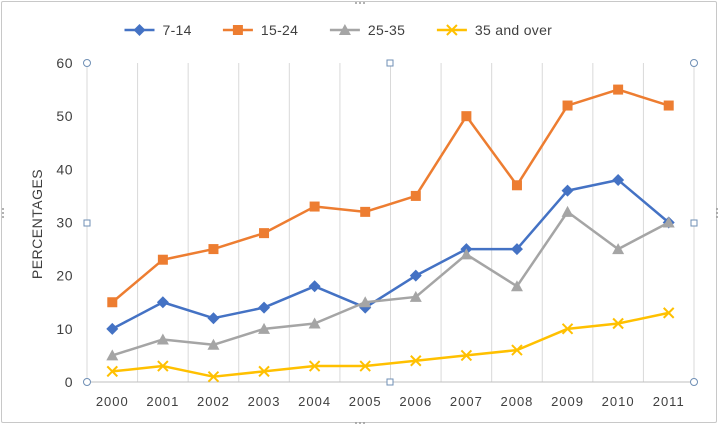  What do you see at coordinates (158, 30) in the screenshot?
I see `legend-item: 7-14` at bounding box center [158, 30].